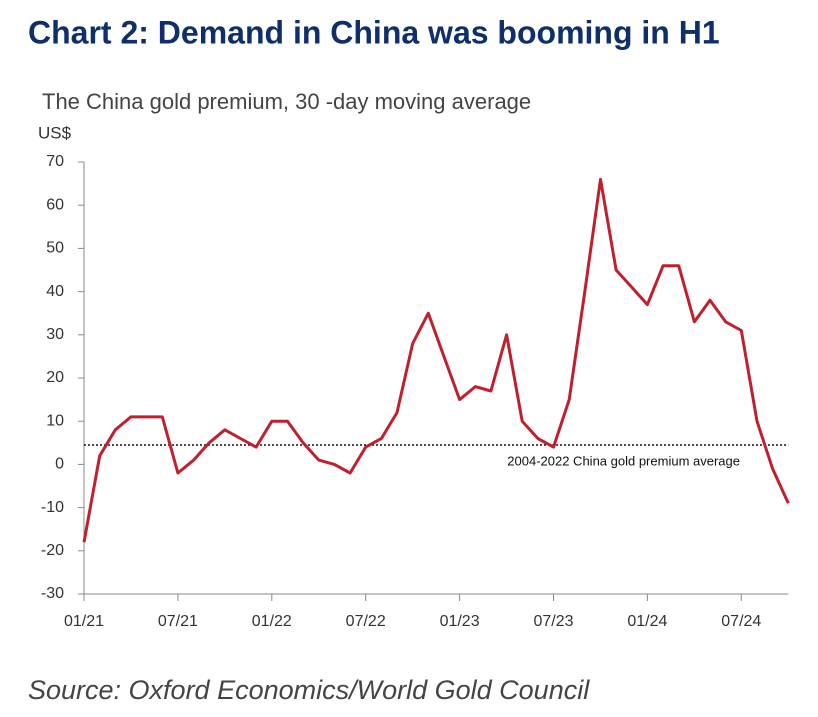 The width and height of the screenshot is (818, 717). I want to click on y-tick-label: 20, so click(55, 377).